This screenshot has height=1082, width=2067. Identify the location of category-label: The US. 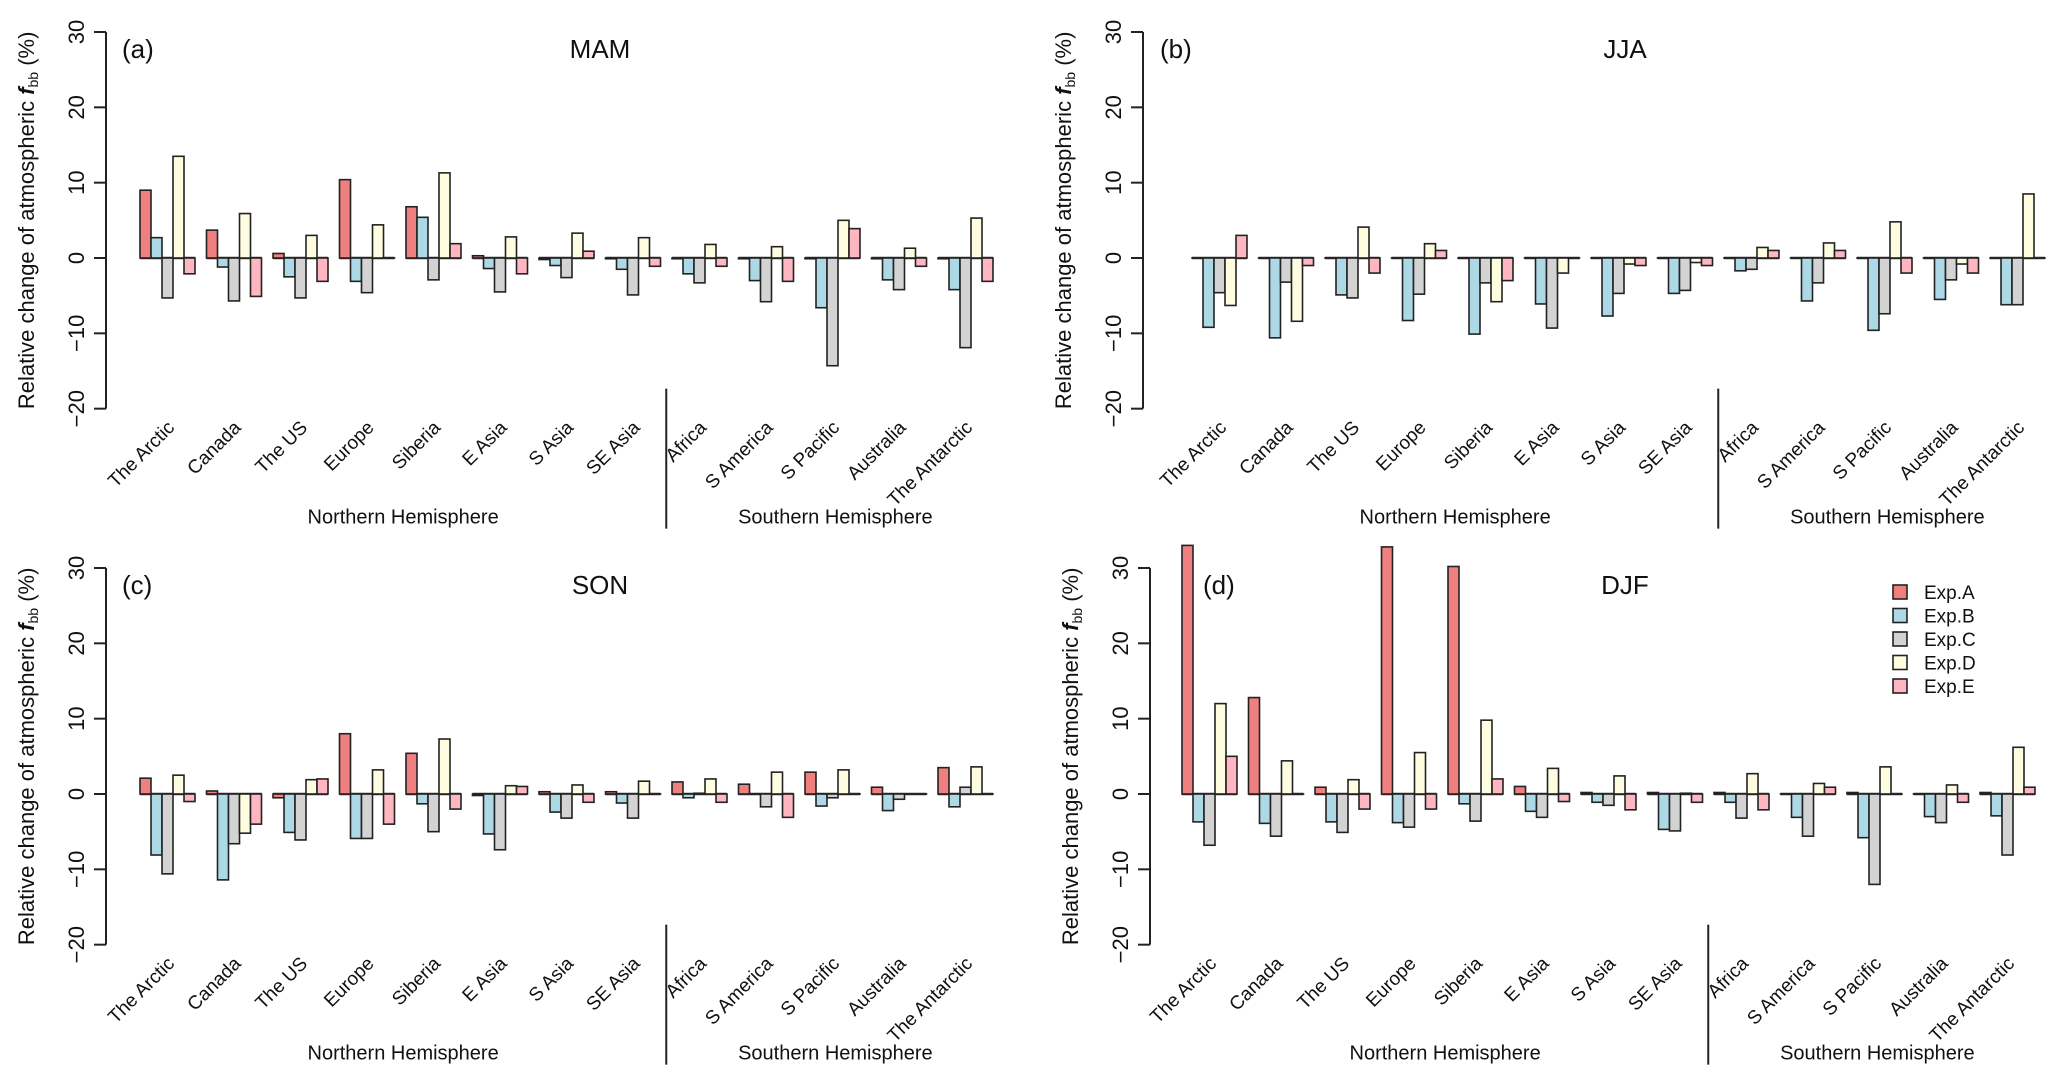
(282, 983).